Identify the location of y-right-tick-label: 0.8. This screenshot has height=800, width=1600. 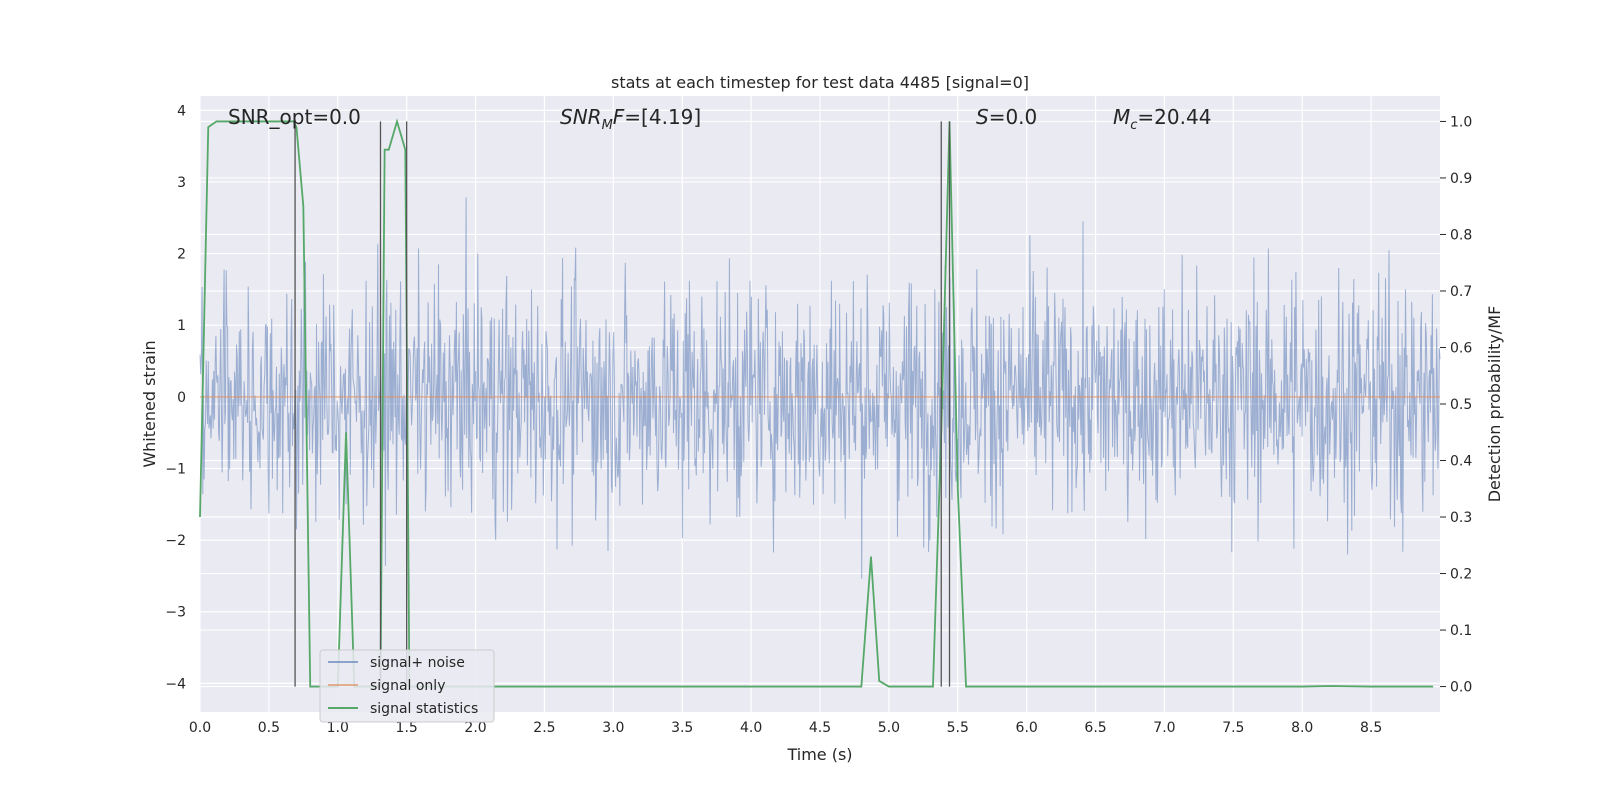
(1461, 235).